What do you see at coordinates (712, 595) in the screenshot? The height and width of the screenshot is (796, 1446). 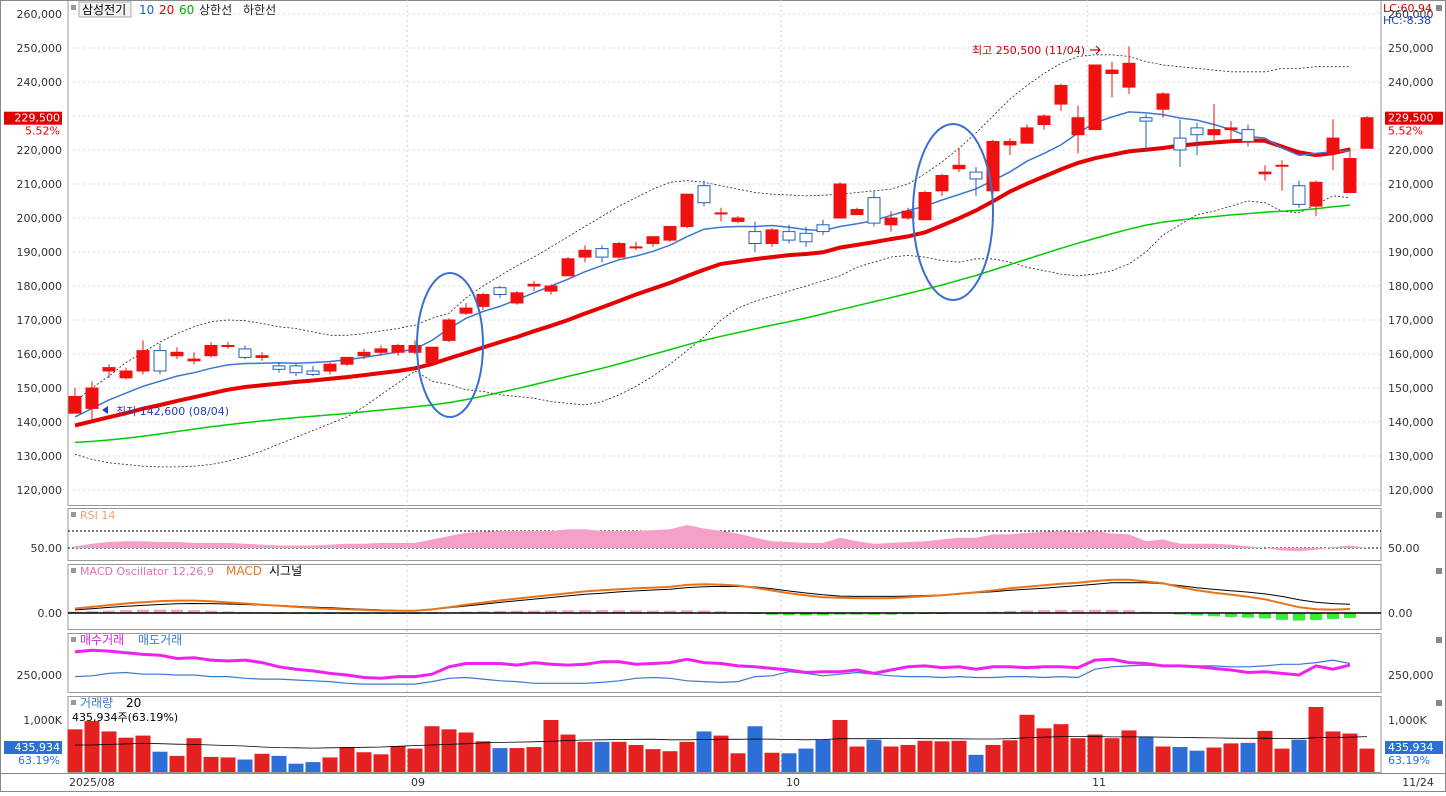 I see `macd-line` at bounding box center [712, 595].